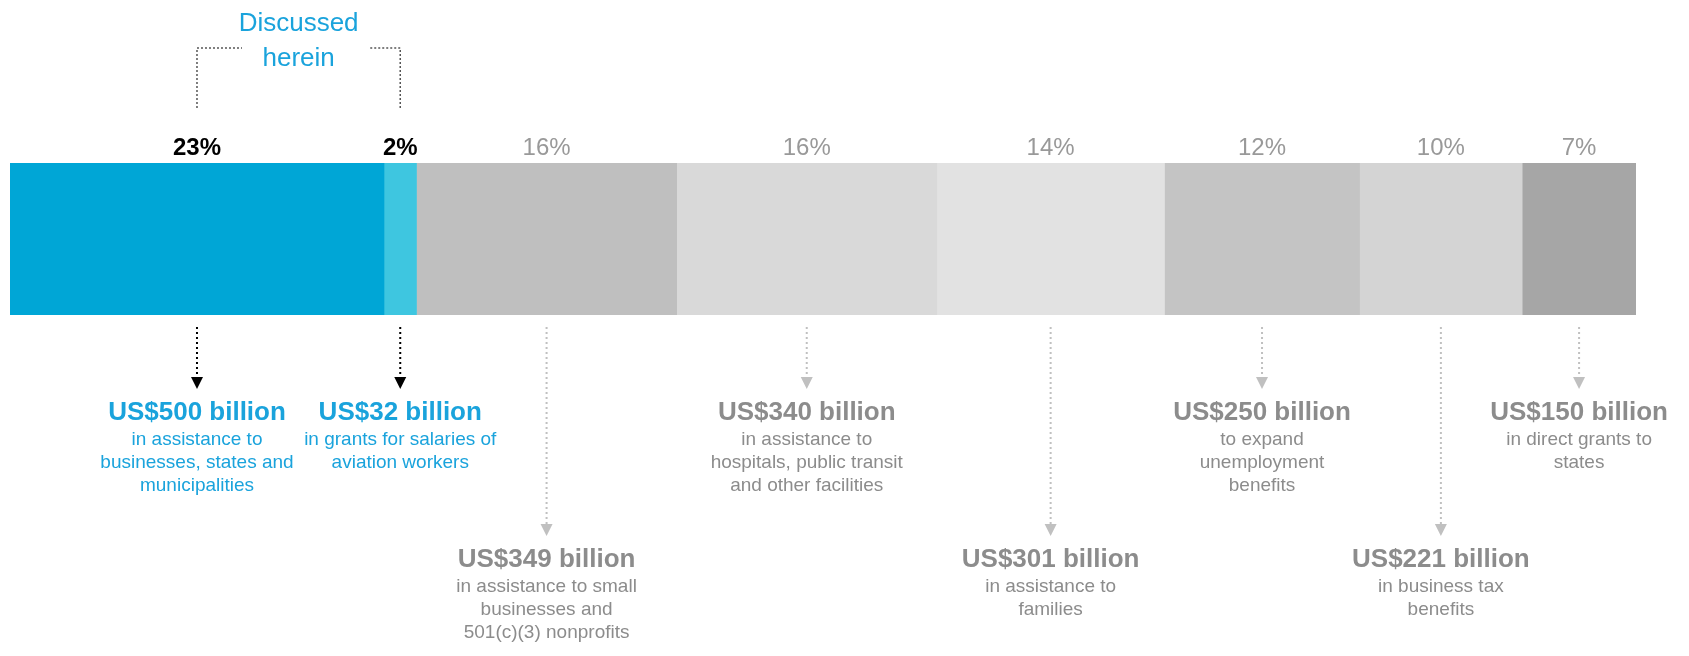 This screenshot has width=1689, height=656. What do you see at coordinates (400, 146) in the screenshot?
I see `data-label: 2%` at bounding box center [400, 146].